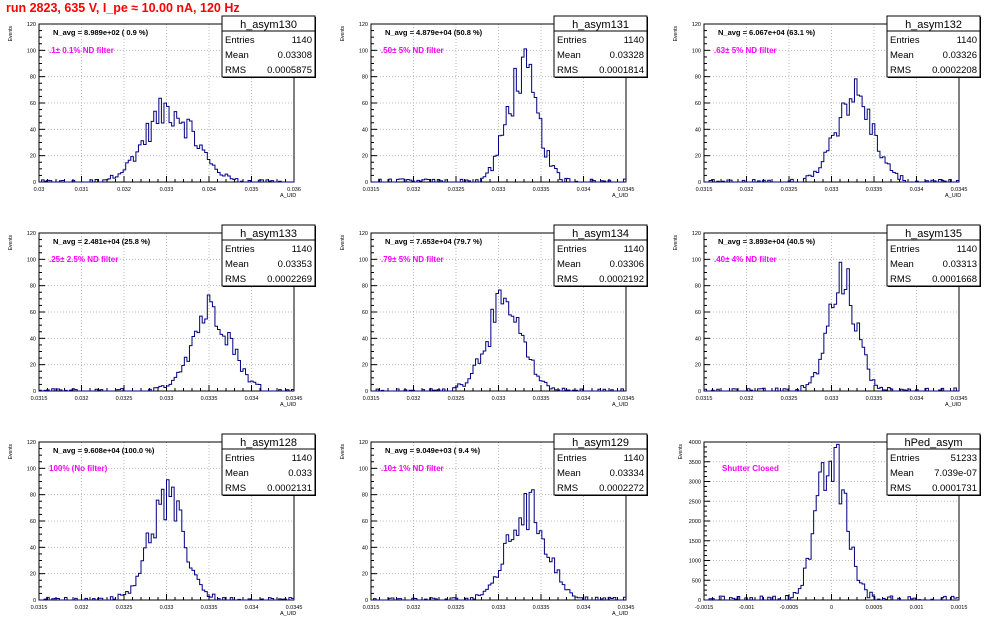 The width and height of the screenshot is (996, 622). I want to click on filter-label: .79± 5% ND filter, so click(412, 259).